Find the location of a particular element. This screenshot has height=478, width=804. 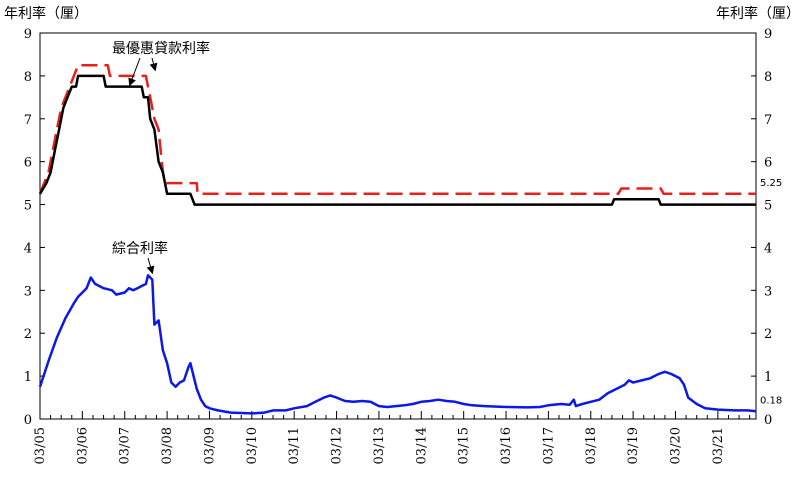

x-tick-label: 03/10 is located at coordinates (252, 445).